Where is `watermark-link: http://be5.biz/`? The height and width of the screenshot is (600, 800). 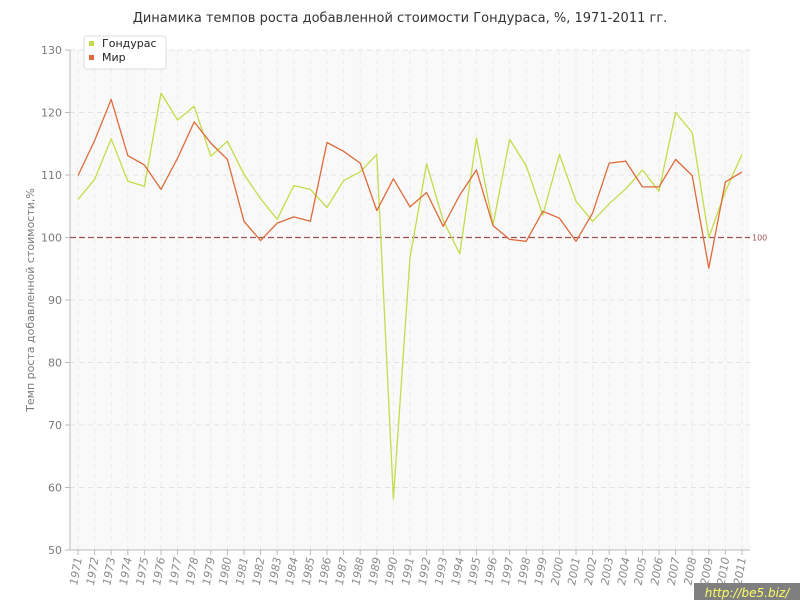 watermark-link: http://be5.biz/ is located at coordinates (748, 593).